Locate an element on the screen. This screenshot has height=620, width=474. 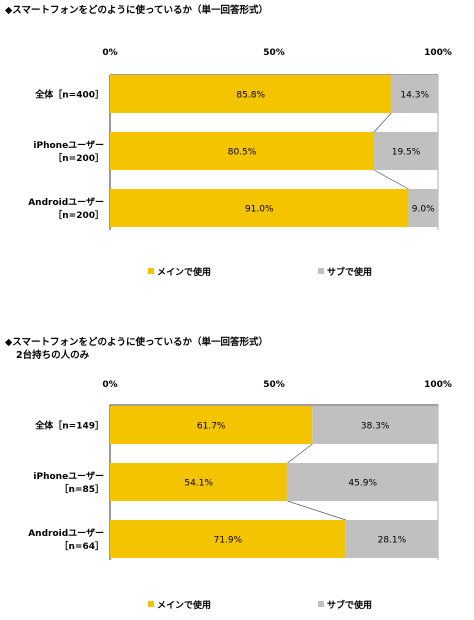
data-label: 80.5% is located at coordinates (242, 153).